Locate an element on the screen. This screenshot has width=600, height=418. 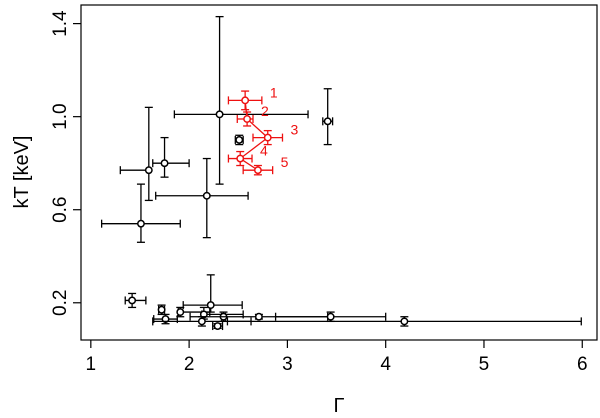
point-label: 3 is located at coordinates (294, 130).